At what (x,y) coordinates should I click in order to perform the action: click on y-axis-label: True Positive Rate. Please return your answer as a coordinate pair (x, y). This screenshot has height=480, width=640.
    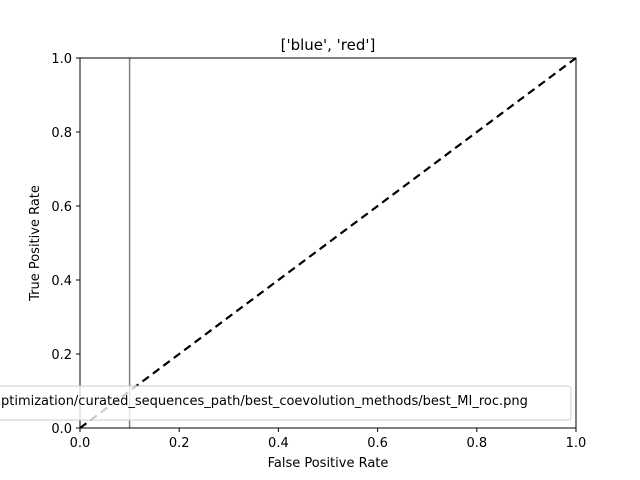
    Looking at the image, I should click on (35, 243).